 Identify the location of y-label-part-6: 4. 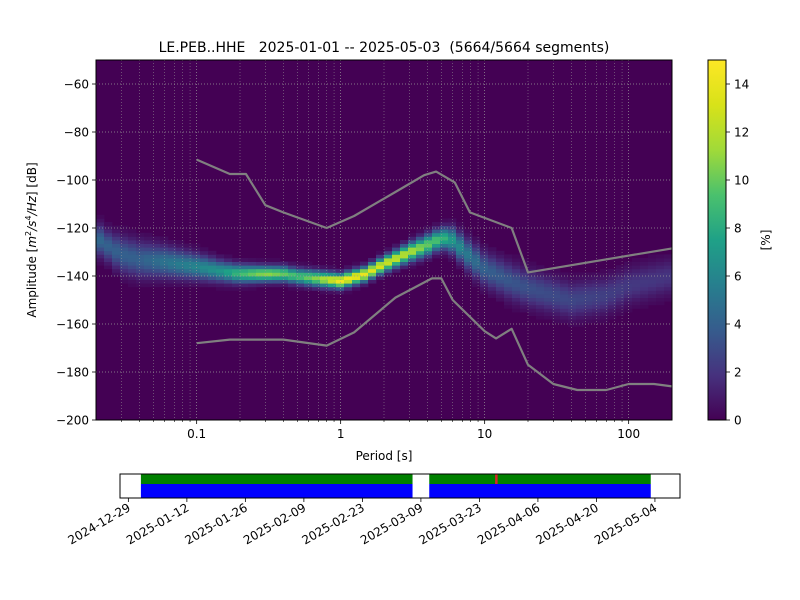
(28, 217).